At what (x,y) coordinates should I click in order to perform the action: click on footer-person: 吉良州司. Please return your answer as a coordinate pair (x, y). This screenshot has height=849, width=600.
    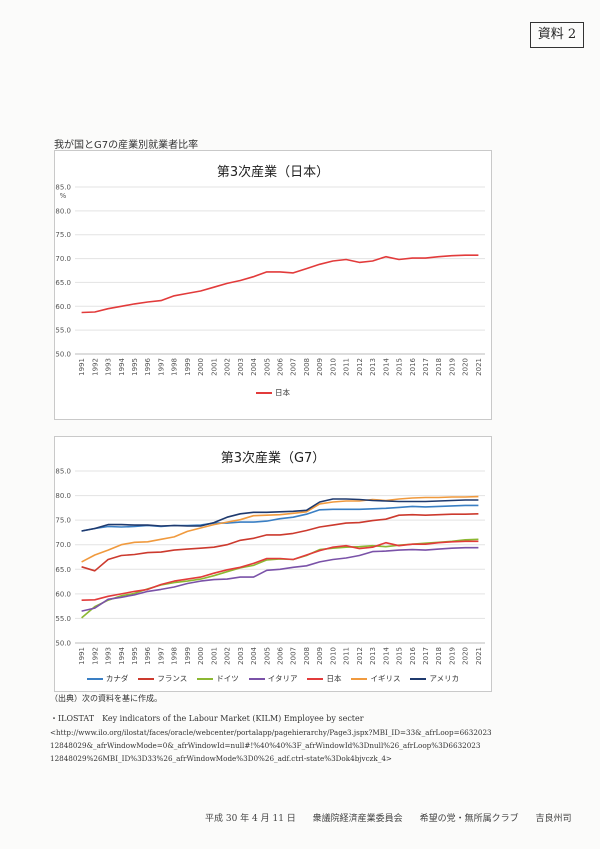
    Looking at the image, I should click on (553, 819).